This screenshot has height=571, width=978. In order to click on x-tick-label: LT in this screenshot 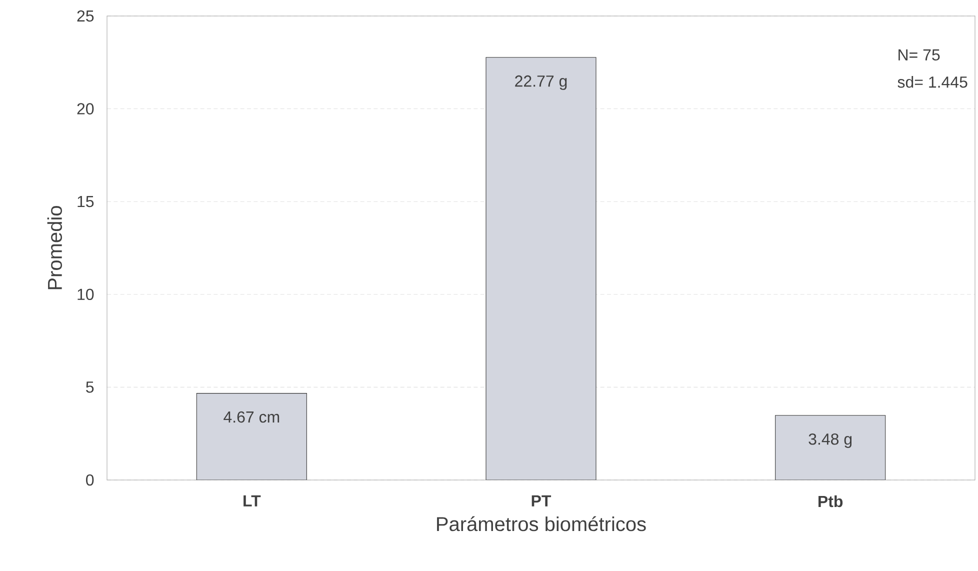, I will do `click(252, 500)`.